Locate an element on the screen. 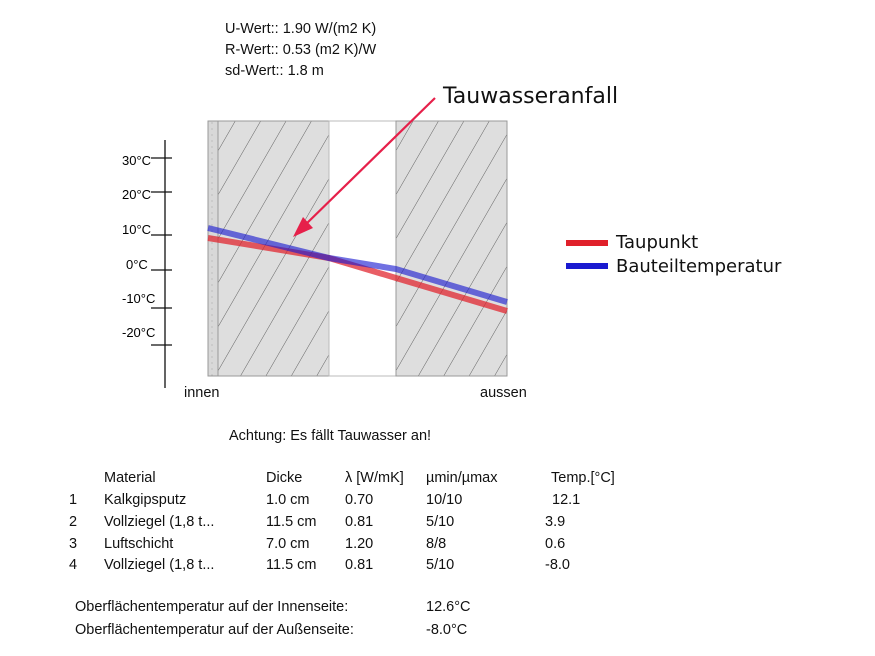  condensation-warning: Achtung: Es fällt Tauwasser an! is located at coordinates (330, 436).